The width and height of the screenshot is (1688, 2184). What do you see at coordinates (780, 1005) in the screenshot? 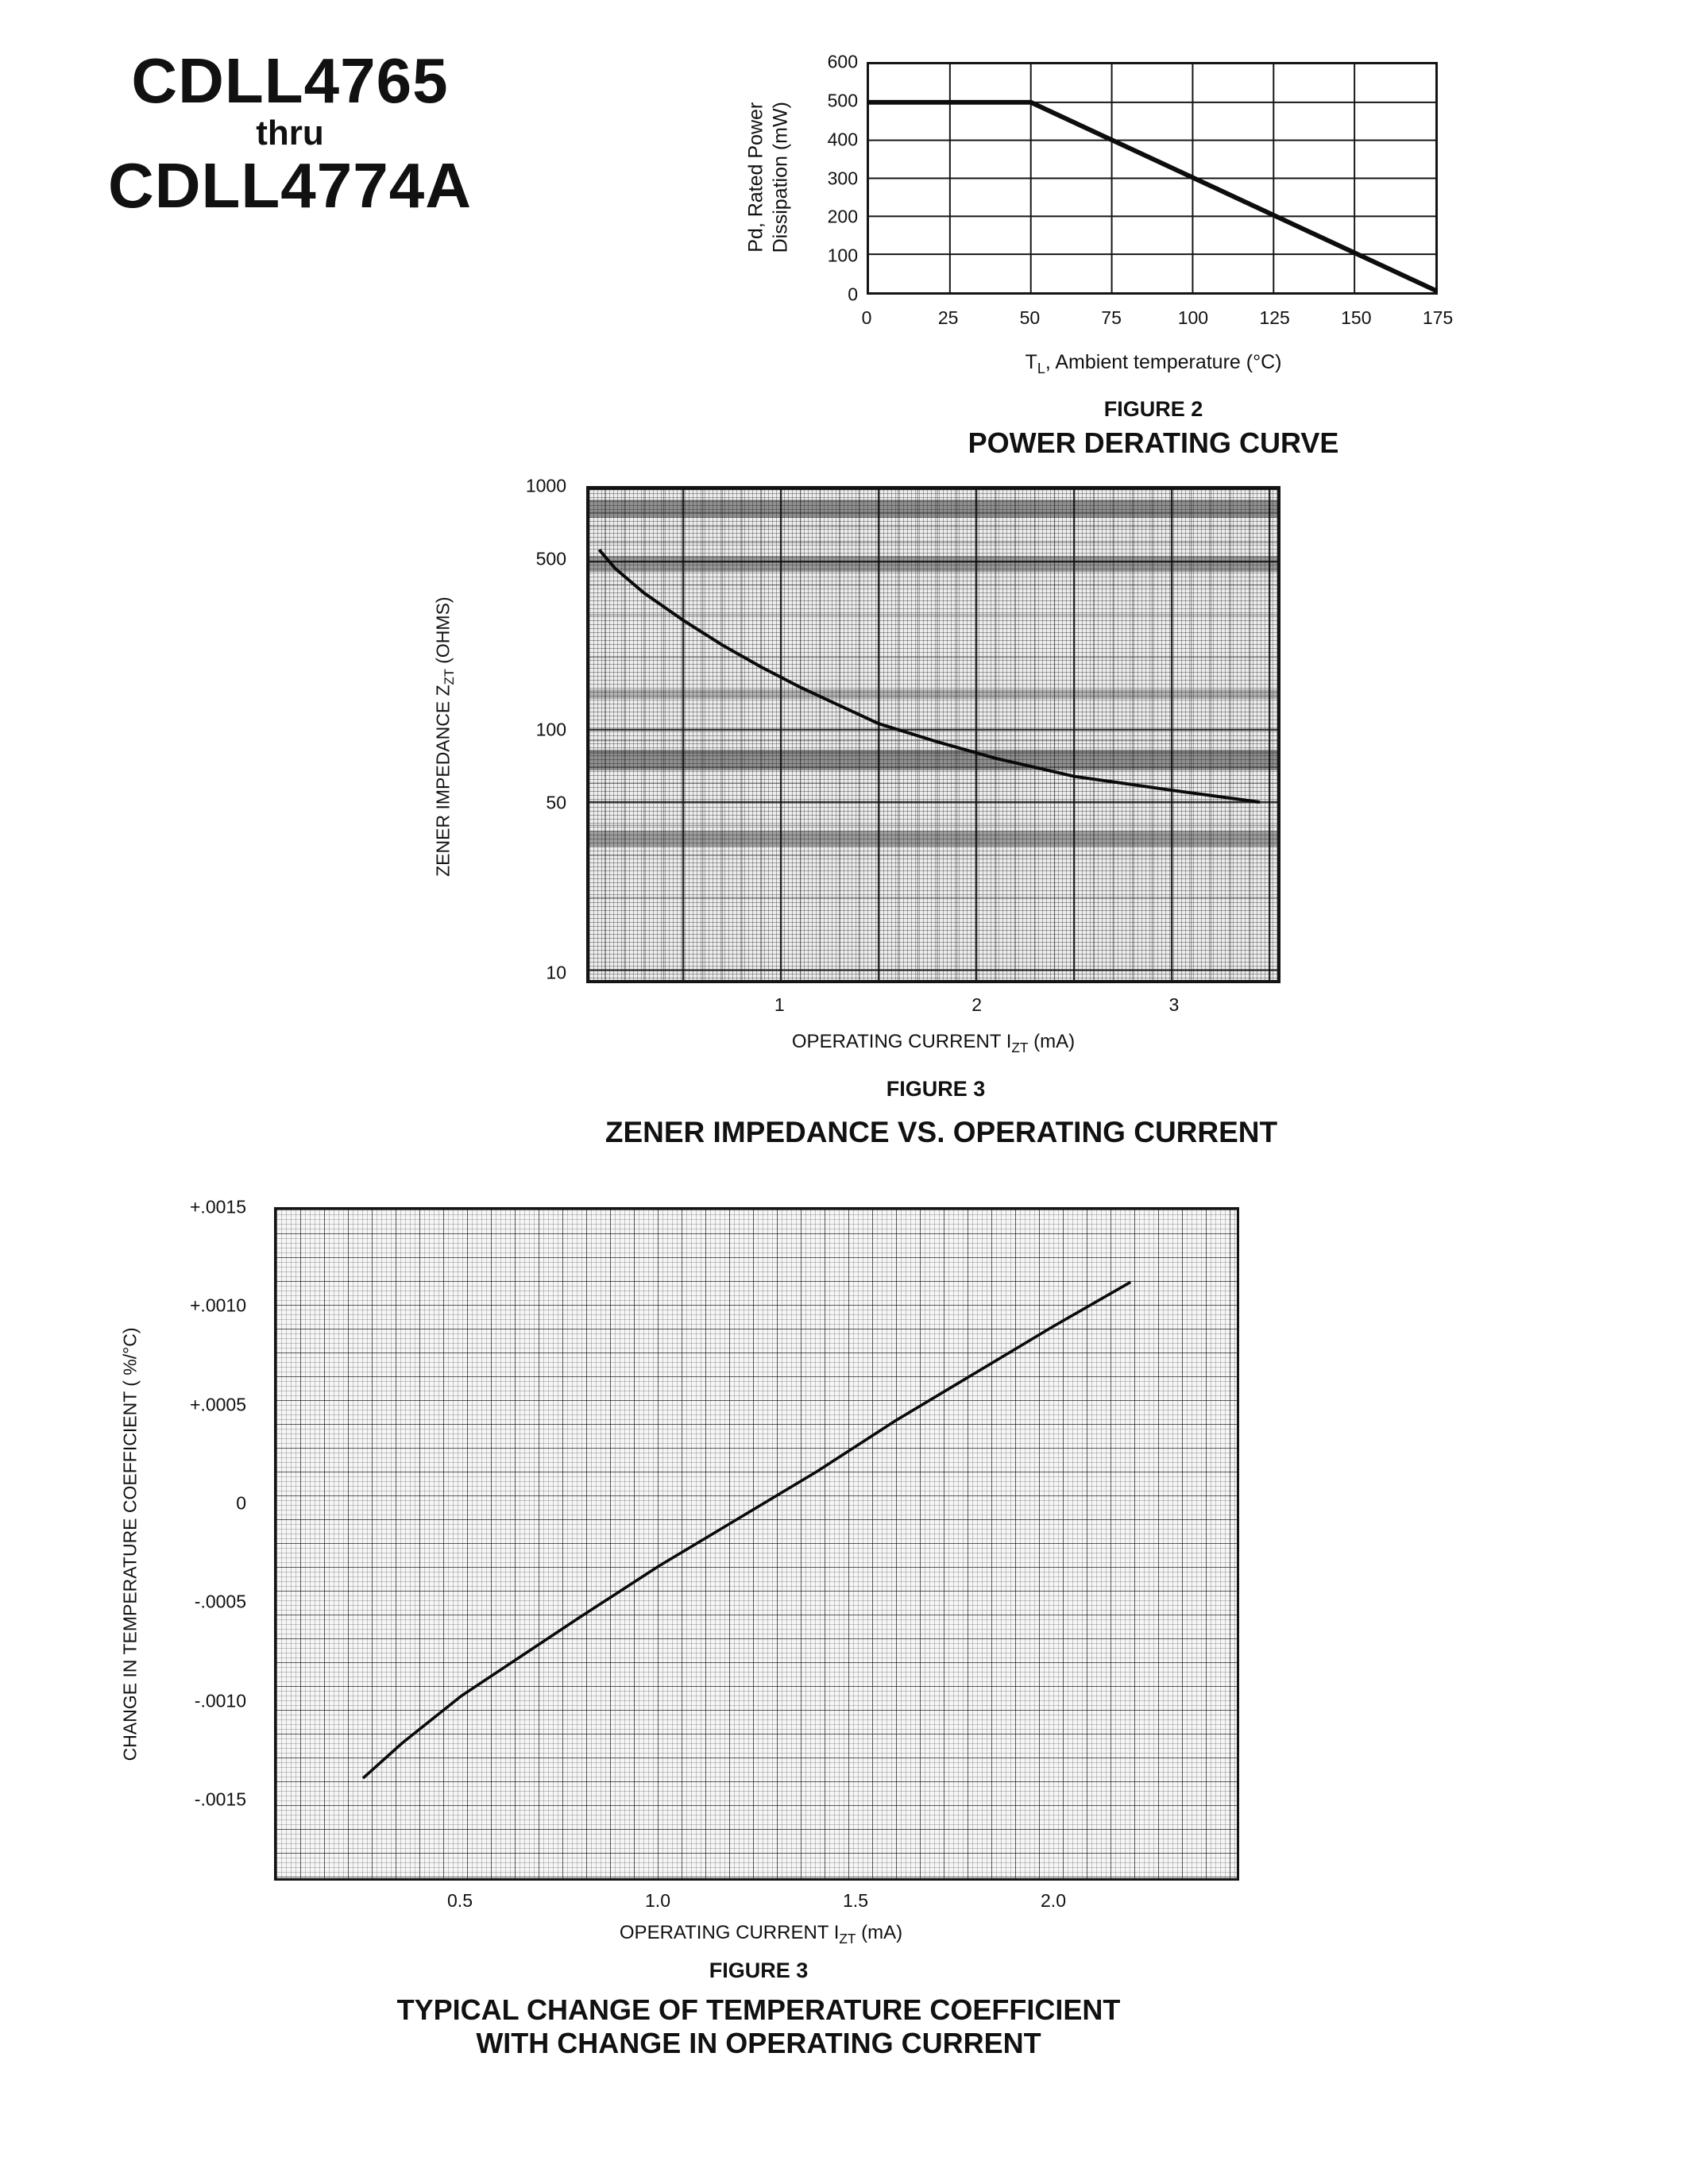
I see `x-tick-label: 1` at bounding box center [780, 1005].